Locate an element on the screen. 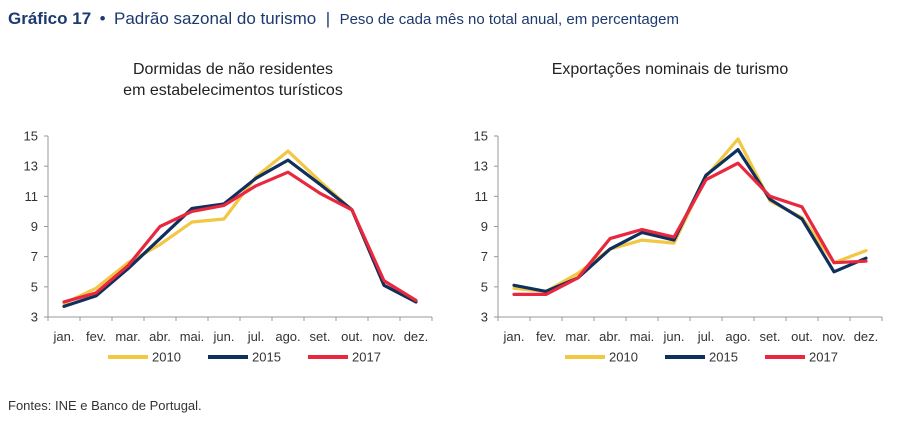 Image resolution: width=900 pixels, height=435 pixels. figure-title: Padrão sazonal do turismo is located at coordinates (215, 18).